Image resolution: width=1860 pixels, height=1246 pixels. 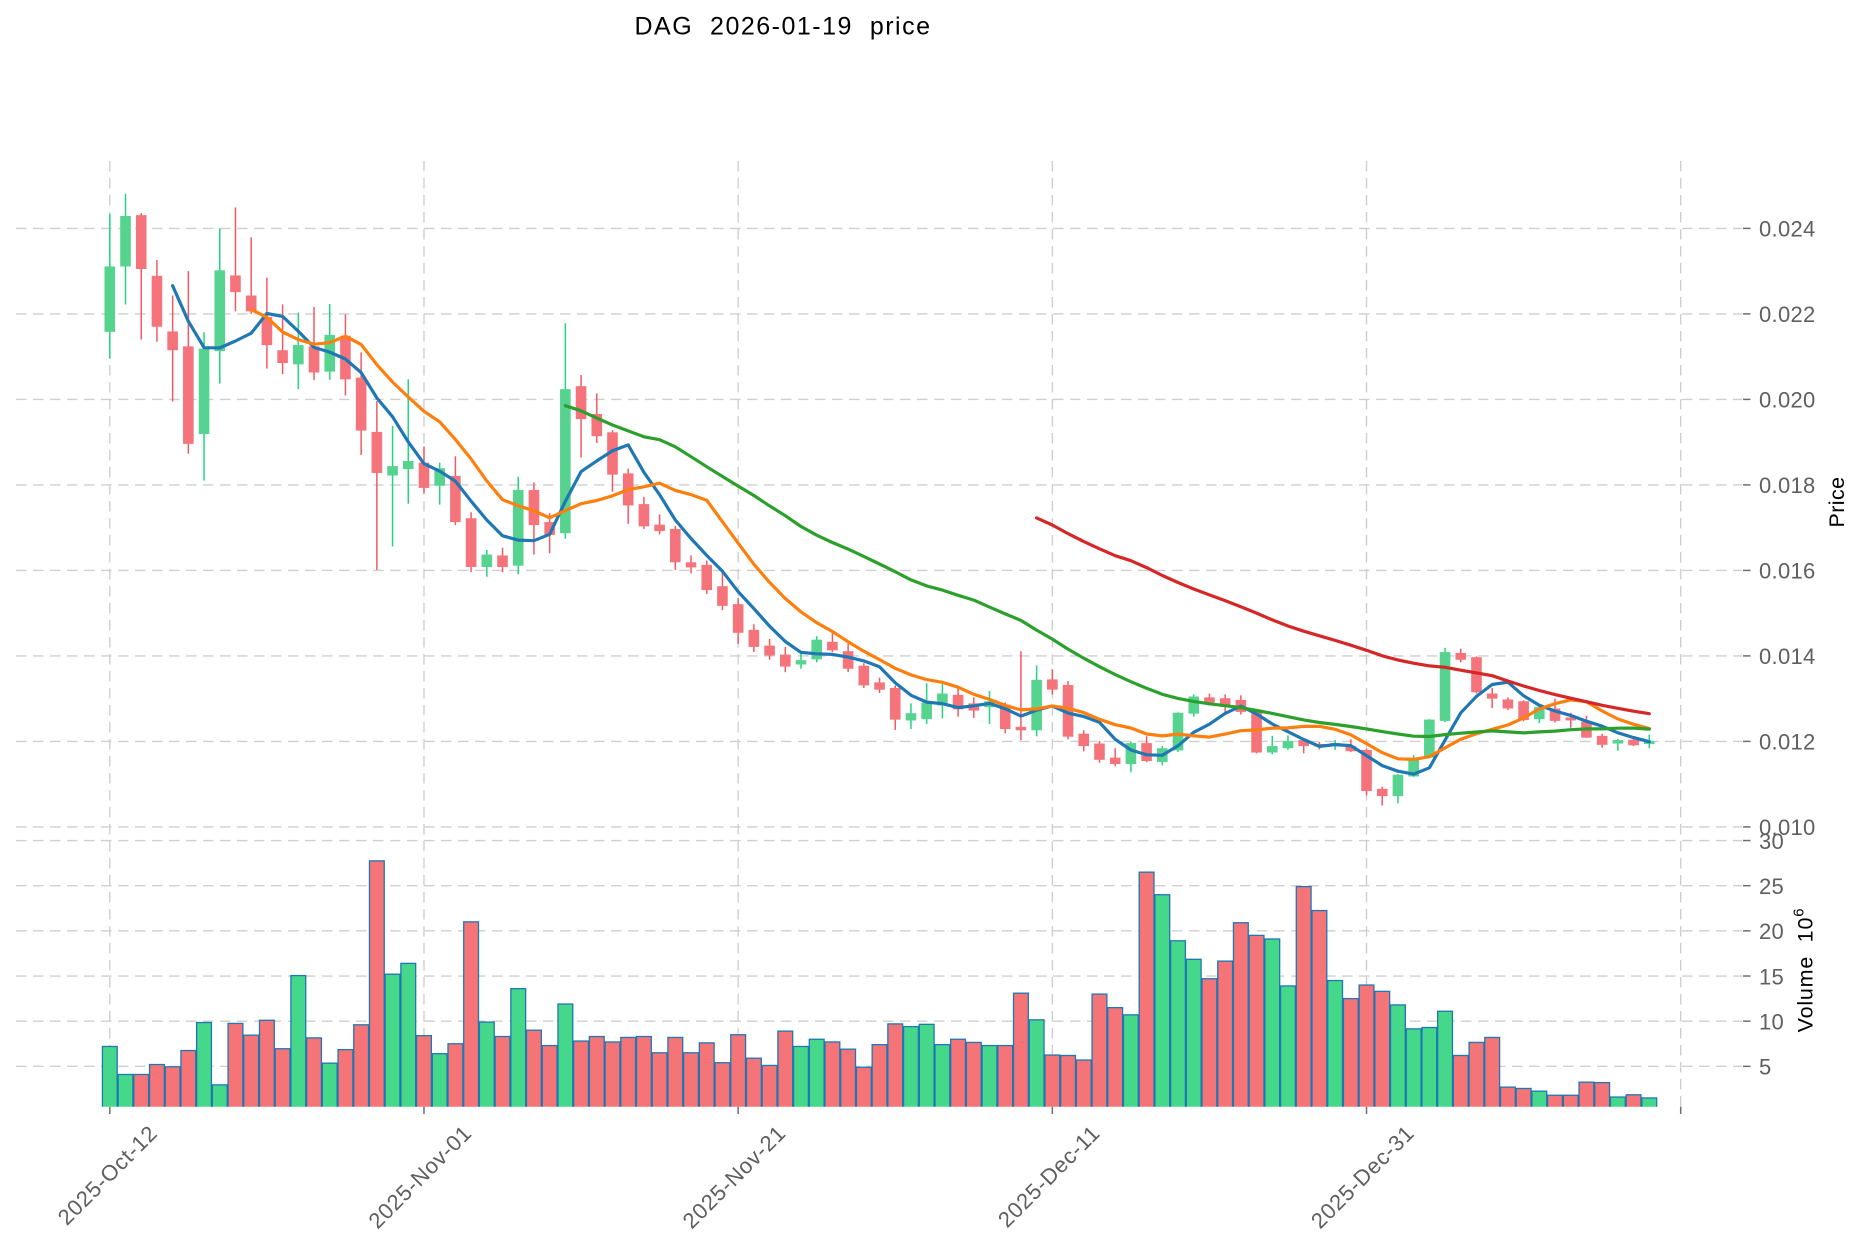 What do you see at coordinates (1787, 400) in the screenshot?
I see `svg-text: 0.020` at bounding box center [1787, 400].